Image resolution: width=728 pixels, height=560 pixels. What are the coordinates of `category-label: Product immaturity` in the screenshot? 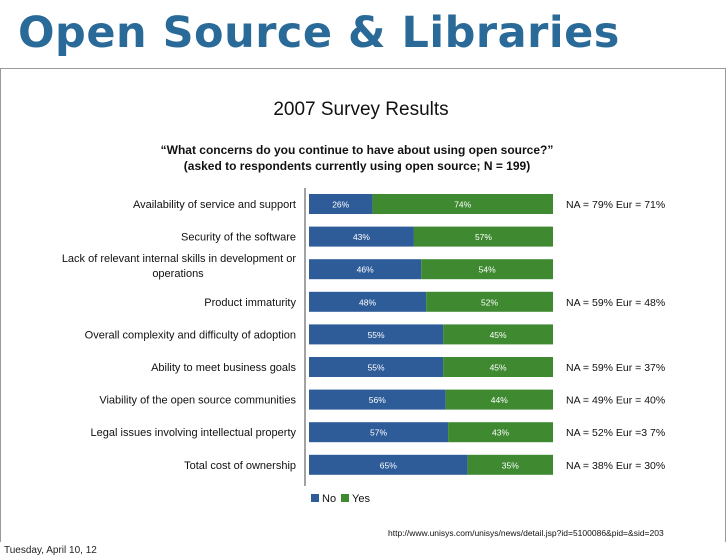 It's located at (250, 303).